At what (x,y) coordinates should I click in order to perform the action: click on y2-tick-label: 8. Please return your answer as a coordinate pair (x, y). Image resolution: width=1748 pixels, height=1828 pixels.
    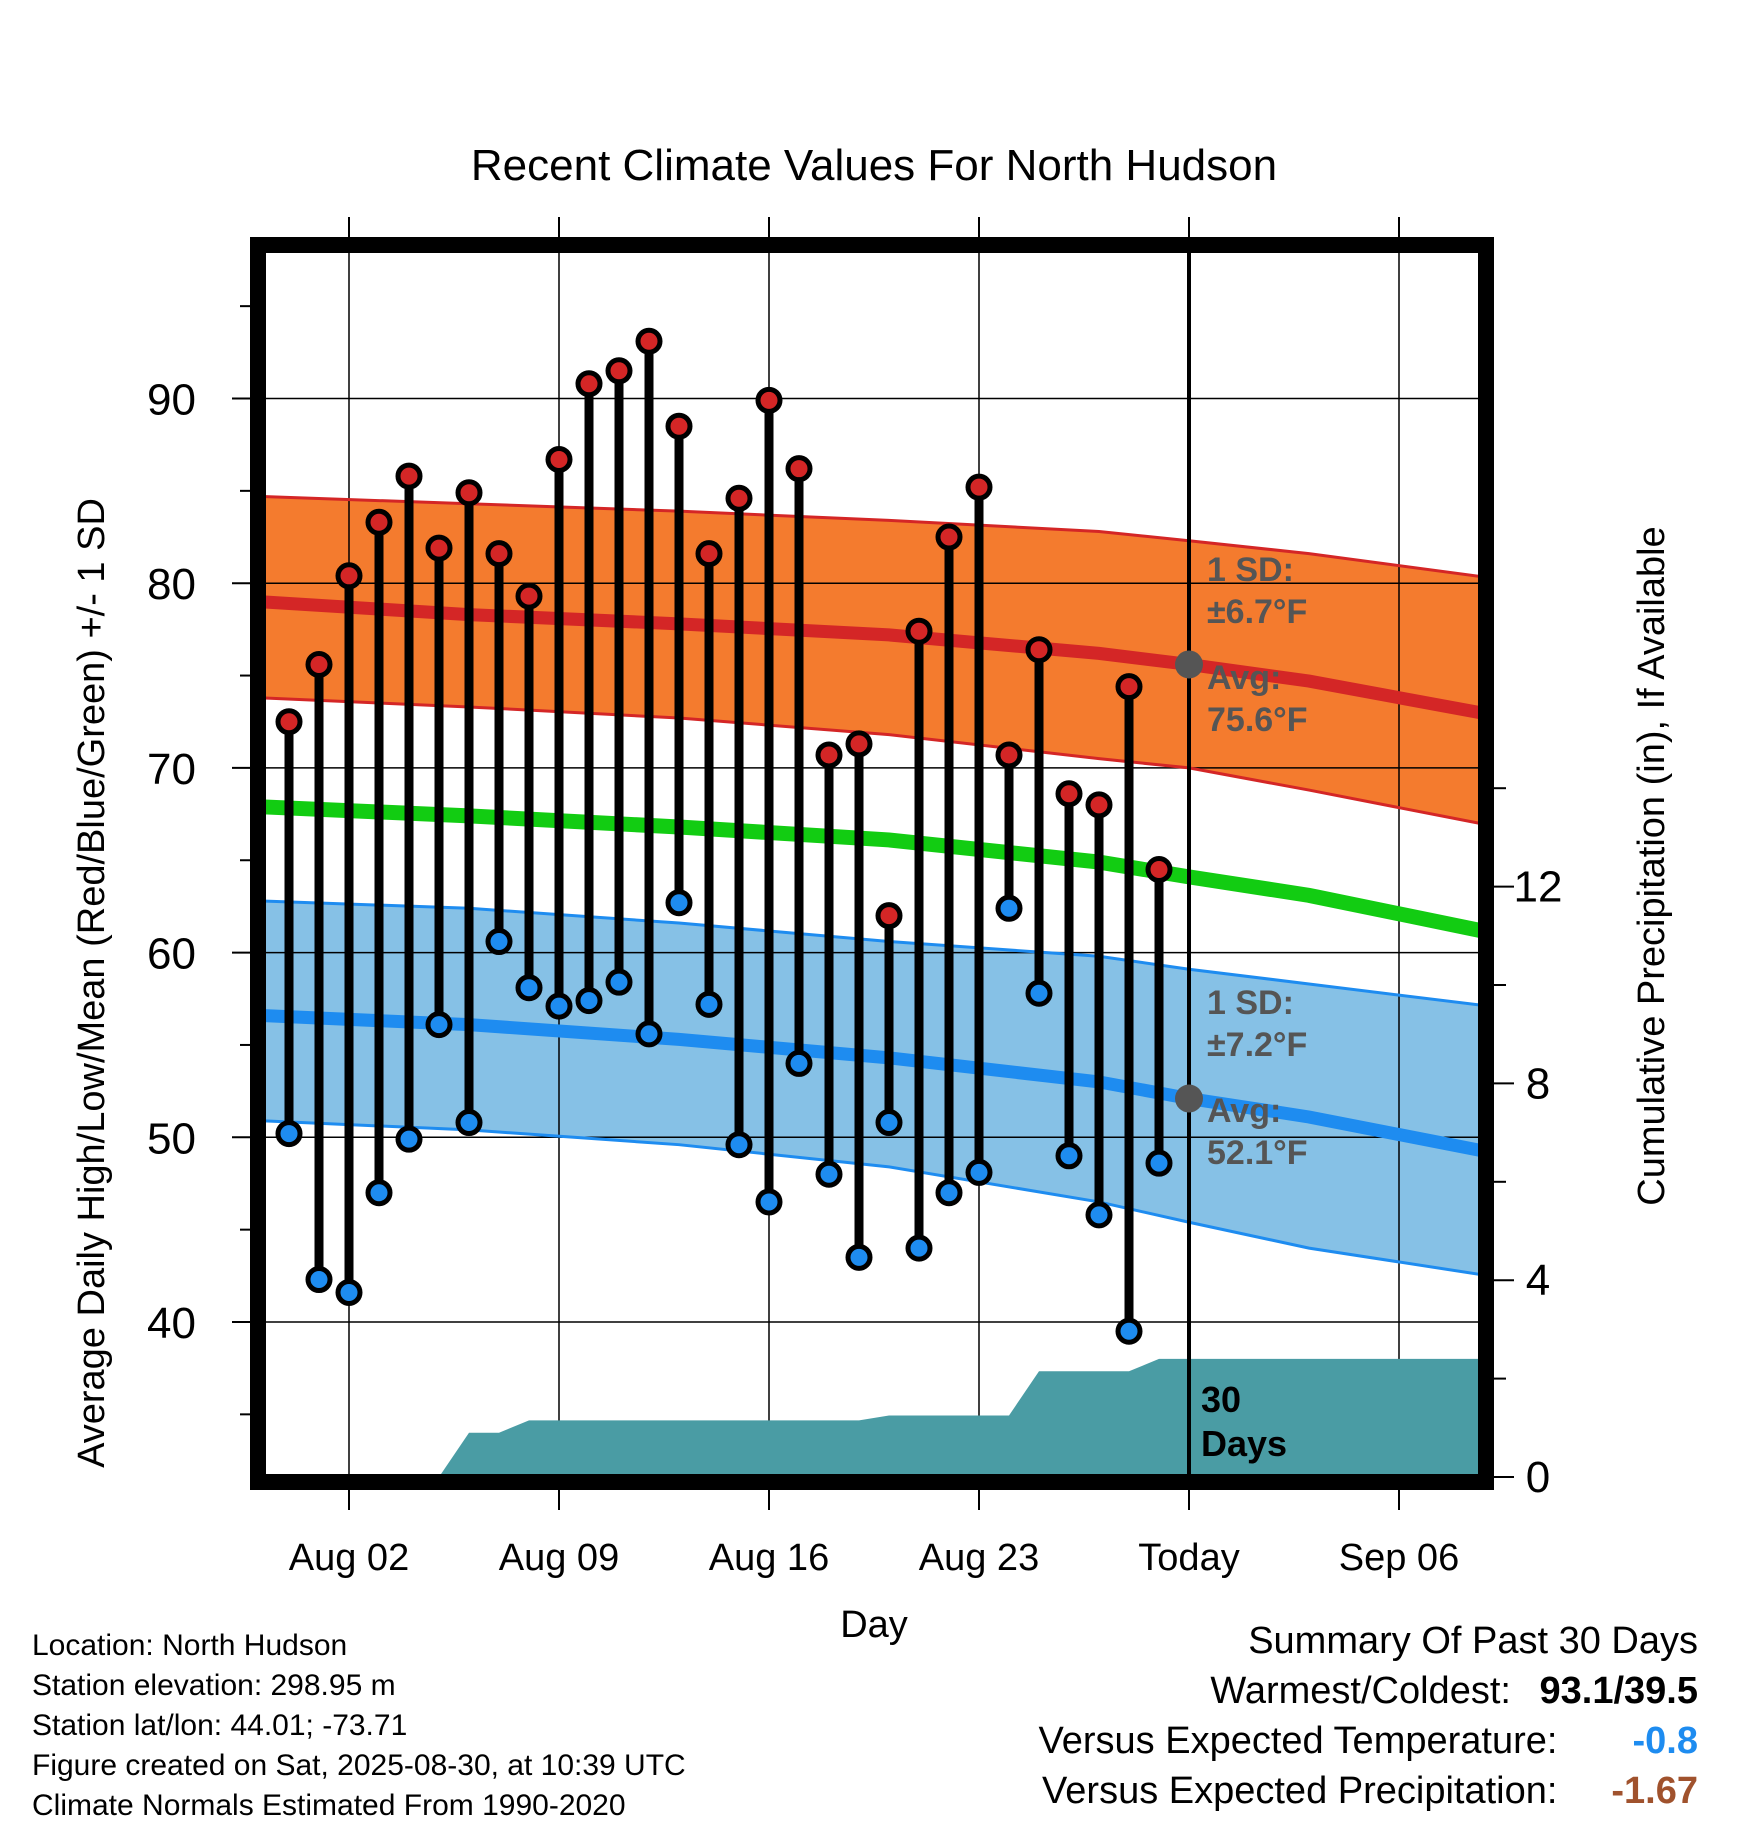
    Looking at the image, I should click on (1538, 1083).